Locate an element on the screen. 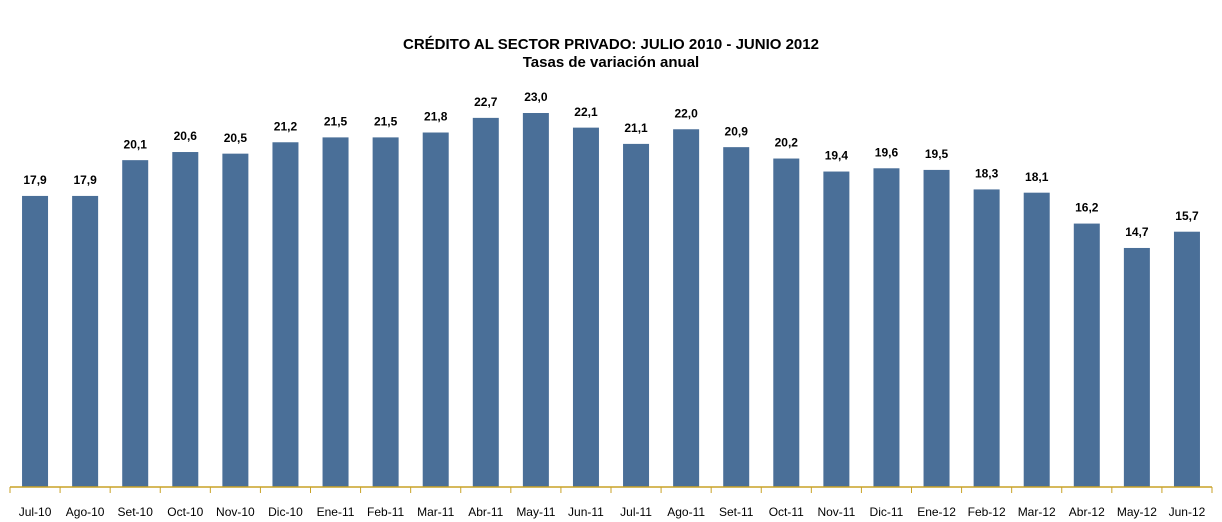 The image size is (1222, 522). data-label: 18,1 is located at coordinates (1037, 177).